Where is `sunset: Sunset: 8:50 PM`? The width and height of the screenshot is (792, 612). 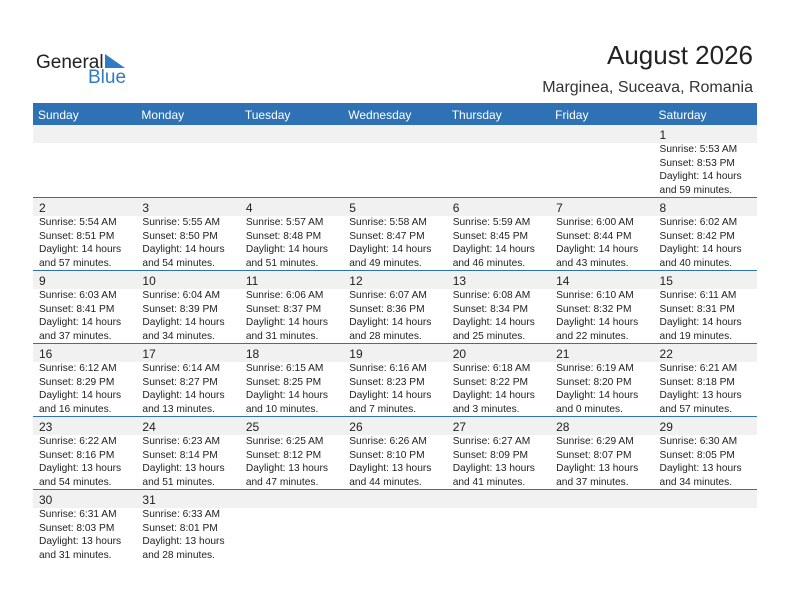 sunset: Sunset: 8:50 PM is located at coordinates (180, 236).